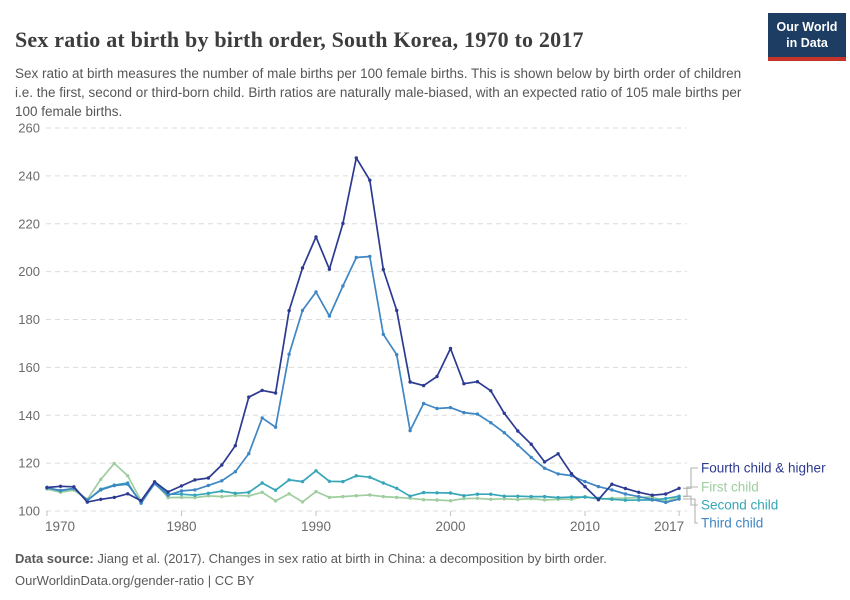 The image size is (850, 600). Describe the element at coordinates (110, 581) in the screenshot. I see `owid-url-link: OurWorldinData.org/gender-ratio` at that location.